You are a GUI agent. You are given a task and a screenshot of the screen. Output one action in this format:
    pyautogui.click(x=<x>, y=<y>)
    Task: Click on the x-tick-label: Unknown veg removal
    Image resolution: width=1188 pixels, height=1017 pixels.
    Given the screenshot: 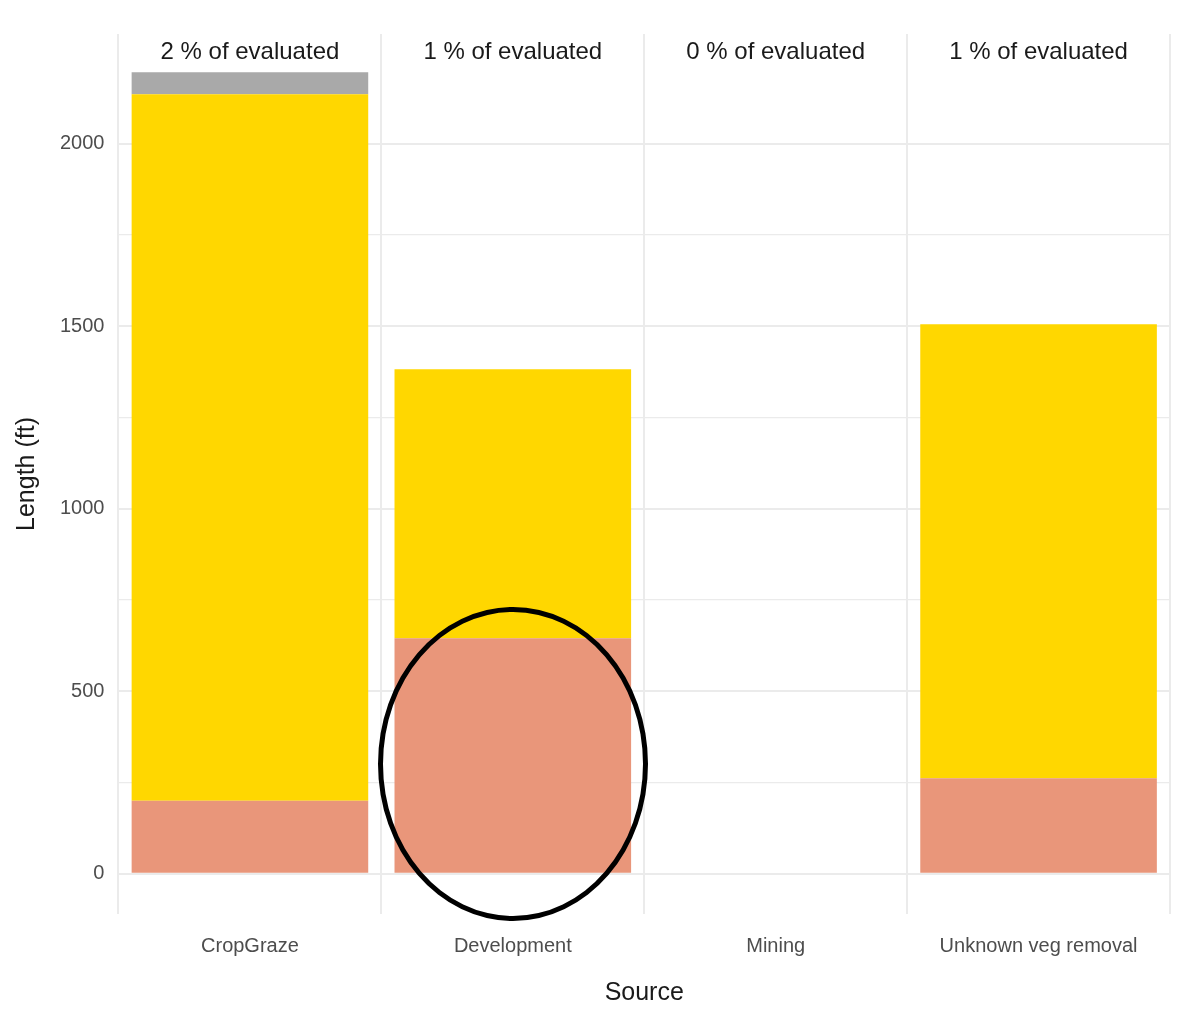 What is the action you would take?
    pyautogui.click(x=1038, y=944)
    